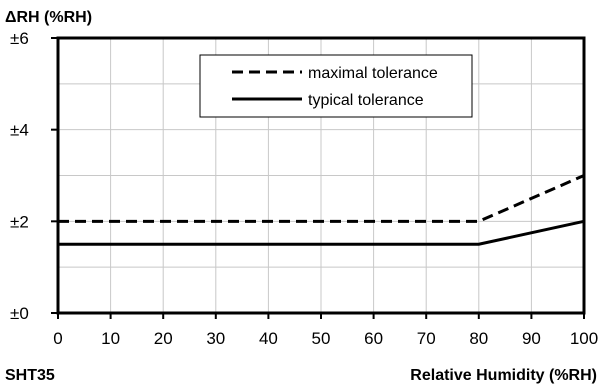 This screenshot has height=389, width=602. Describe the element at coordinates (426, 338) in the screenshot. I see `x-tick-label: 70` at that location.